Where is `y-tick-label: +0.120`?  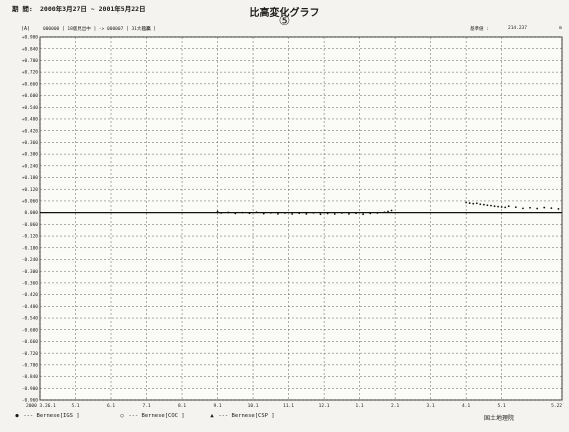
y-tick-label: +0.120 is located at coordinates (30, 190).